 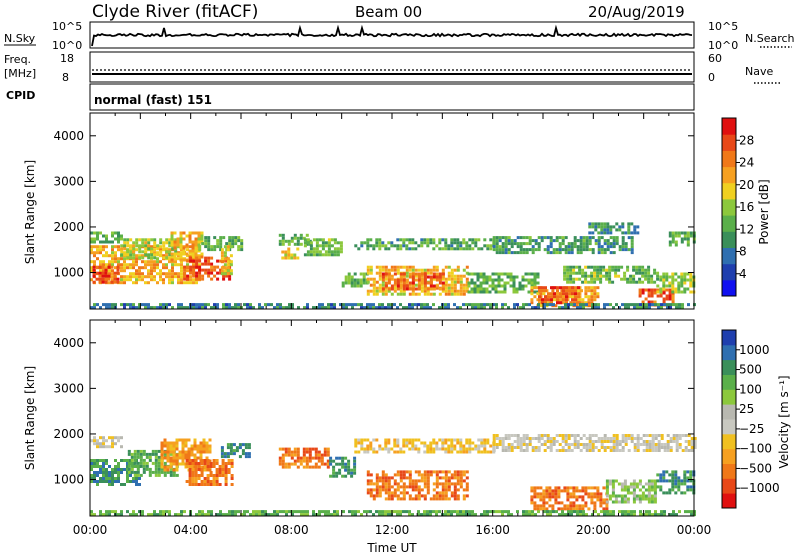 I want to click on velocity-y-tick-label: 3000, so click(x=68, y=388).